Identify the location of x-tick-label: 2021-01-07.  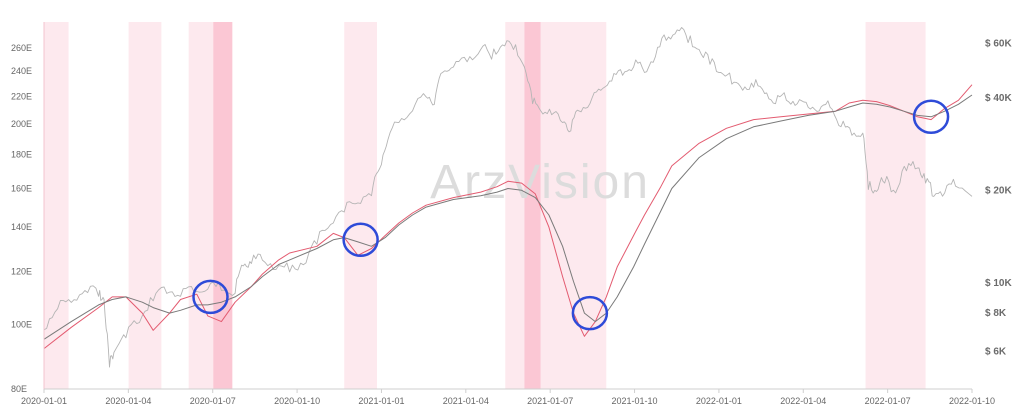
(550, 401).